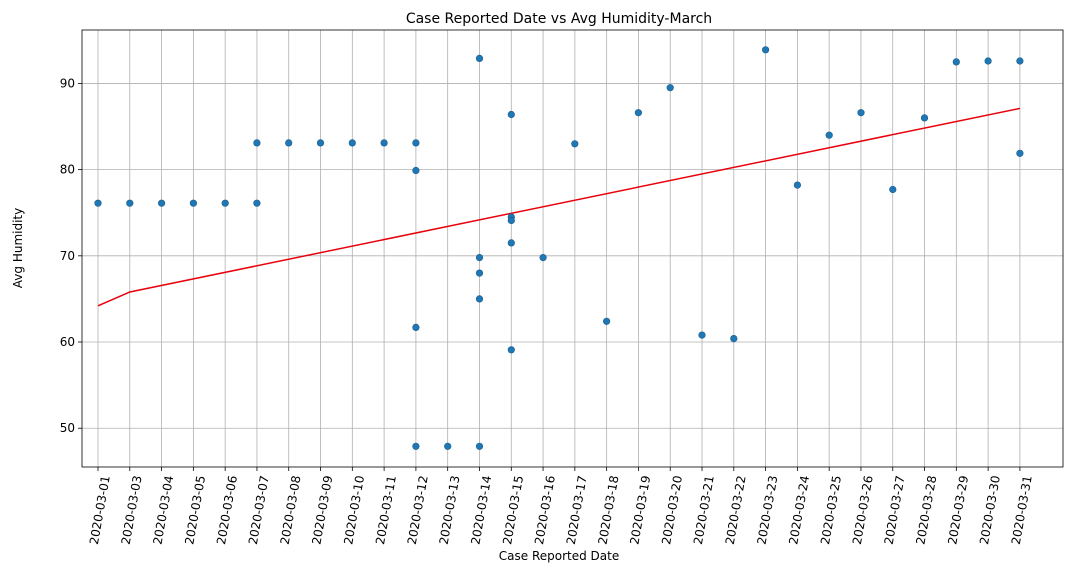 The image size is (1080, 576). Describe the element at coordinates (227, 509) in the screenshot. I see `x-tick-label: 2020-03-06` at that location.